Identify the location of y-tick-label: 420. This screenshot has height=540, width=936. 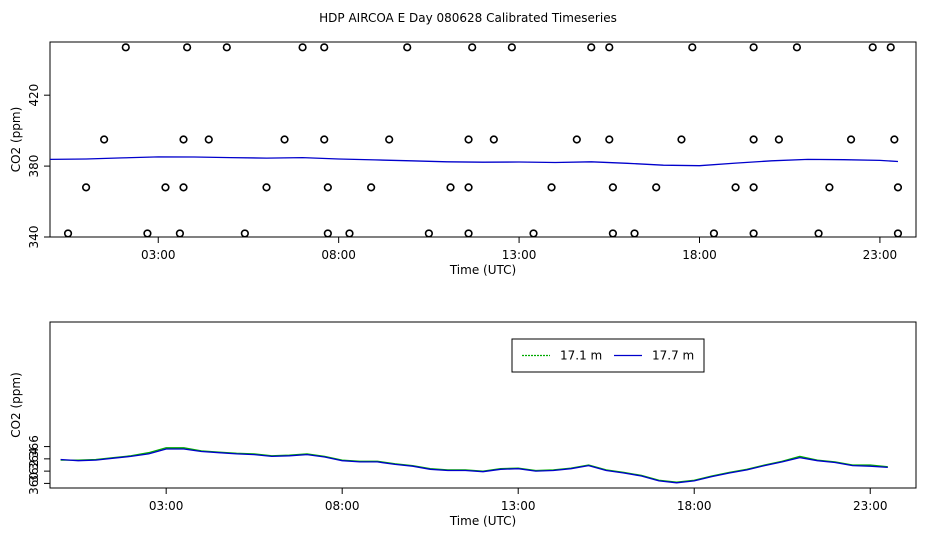
(34, 95).